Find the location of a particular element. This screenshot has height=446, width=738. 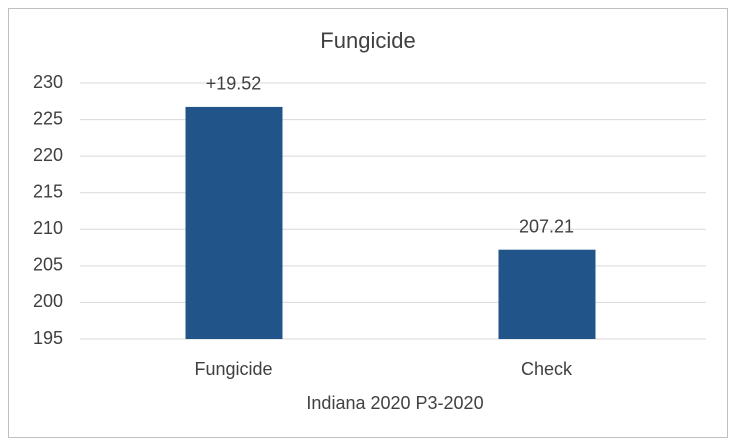

x-tick-label: Fungicide is located at coordinates (233, 369).